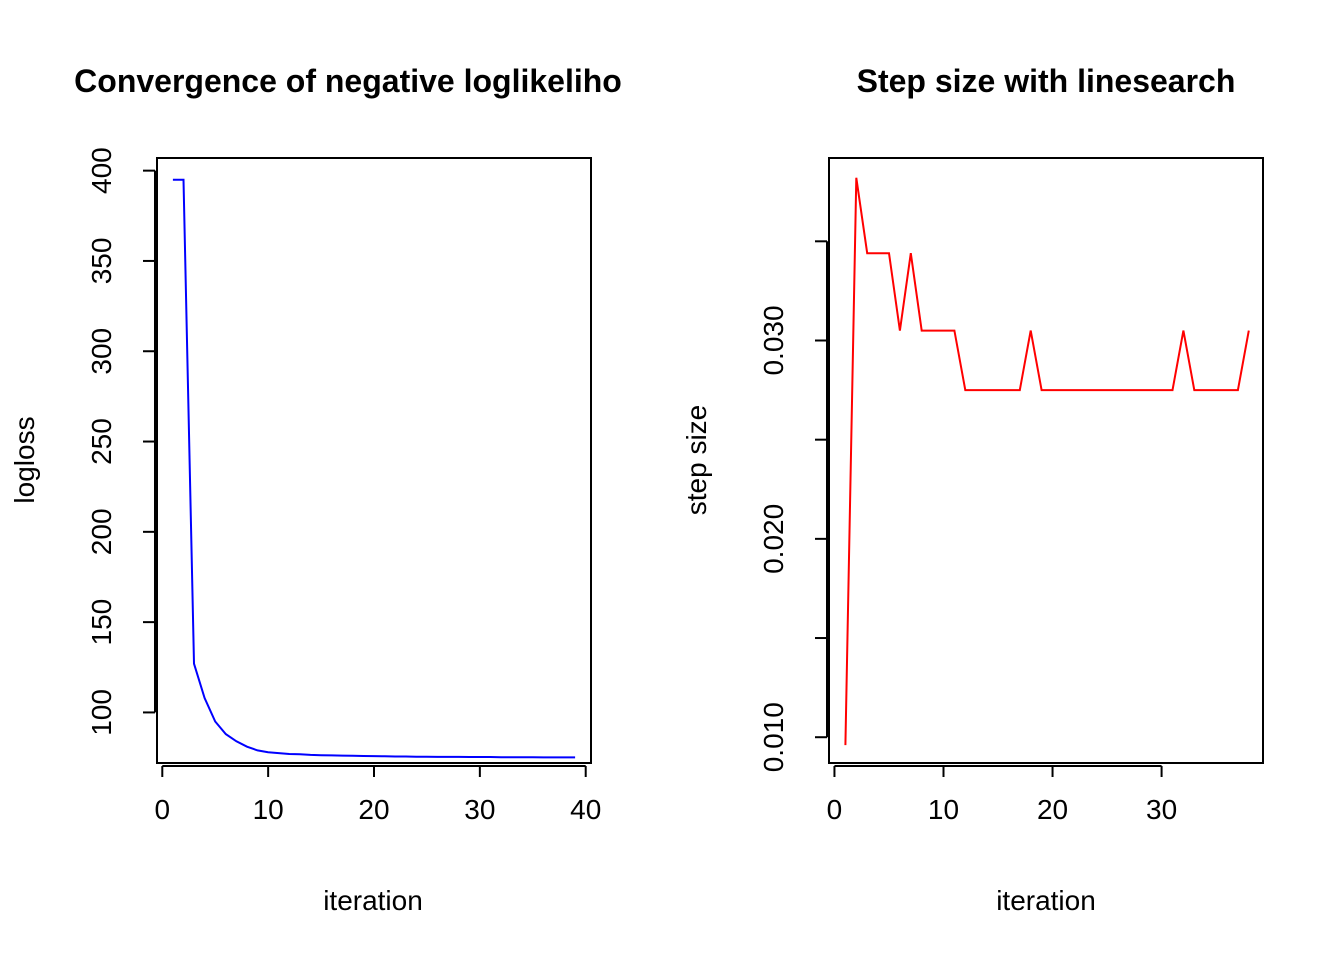 Image resolution: width=1344 pixels, height=960 pixels. What do you see at coordinates (1046, 81) in the screenshot?
I see `chart-title-step-size: Step size with linesearch` at bounding box center [1046, 81].